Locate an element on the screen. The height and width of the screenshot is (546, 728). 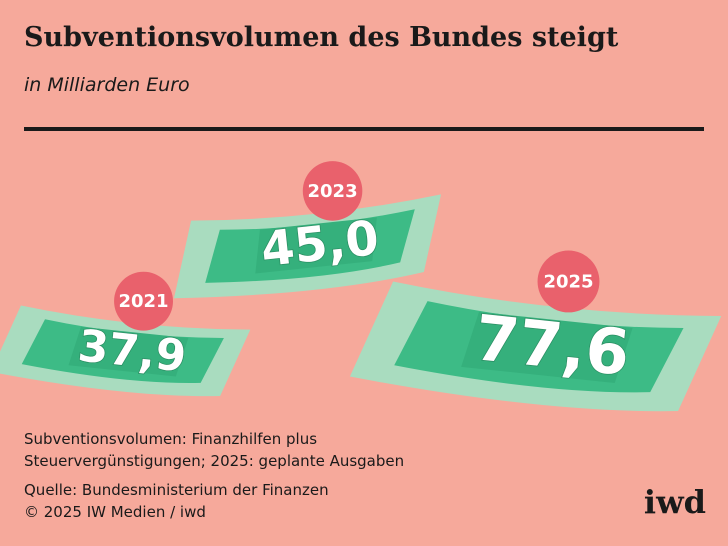
bill-group: 77,6 is located at coordinates (535, 346).